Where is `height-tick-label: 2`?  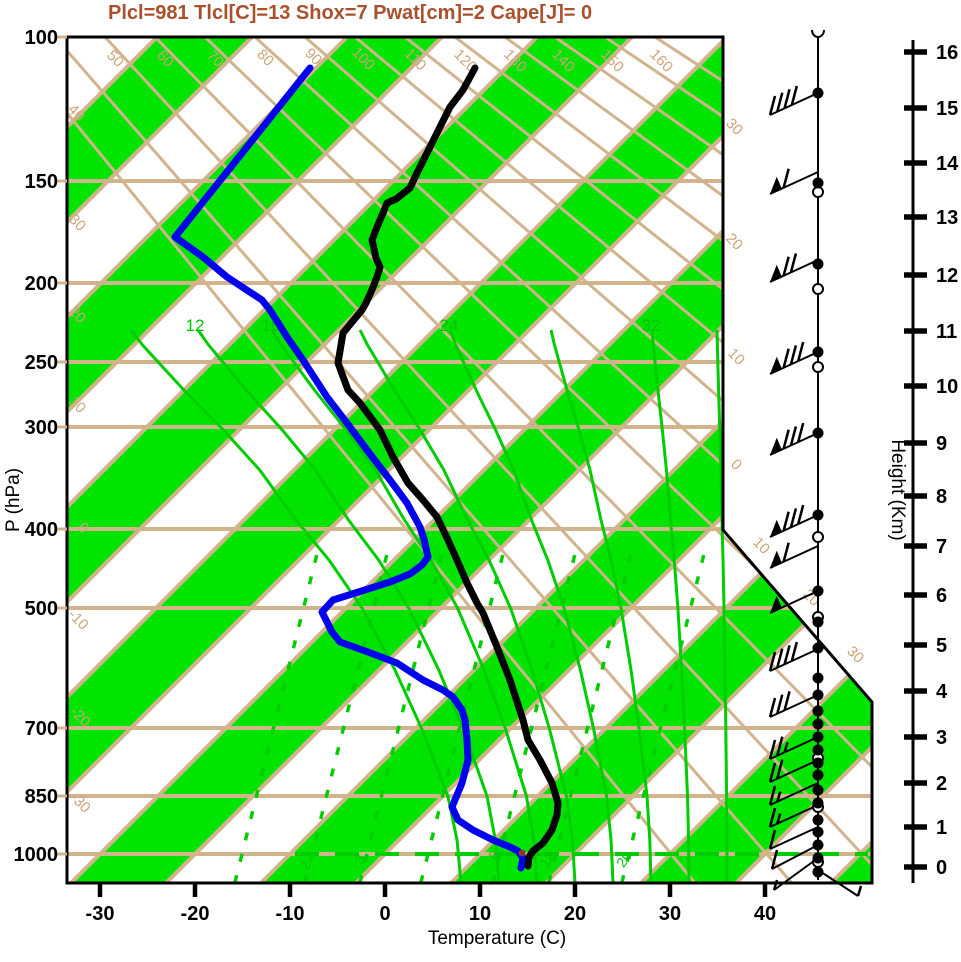
height-tick-label: 2 is located at coordinates (941, 784).